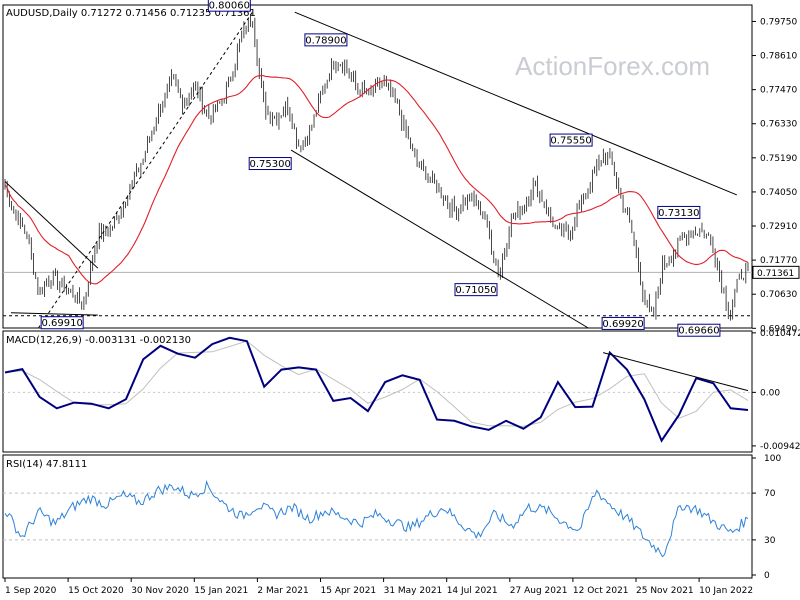 The width and height of the screenshot is (800, 600). I want to click on x-tick-label: 2 Mar 2021, so click(282, 591).